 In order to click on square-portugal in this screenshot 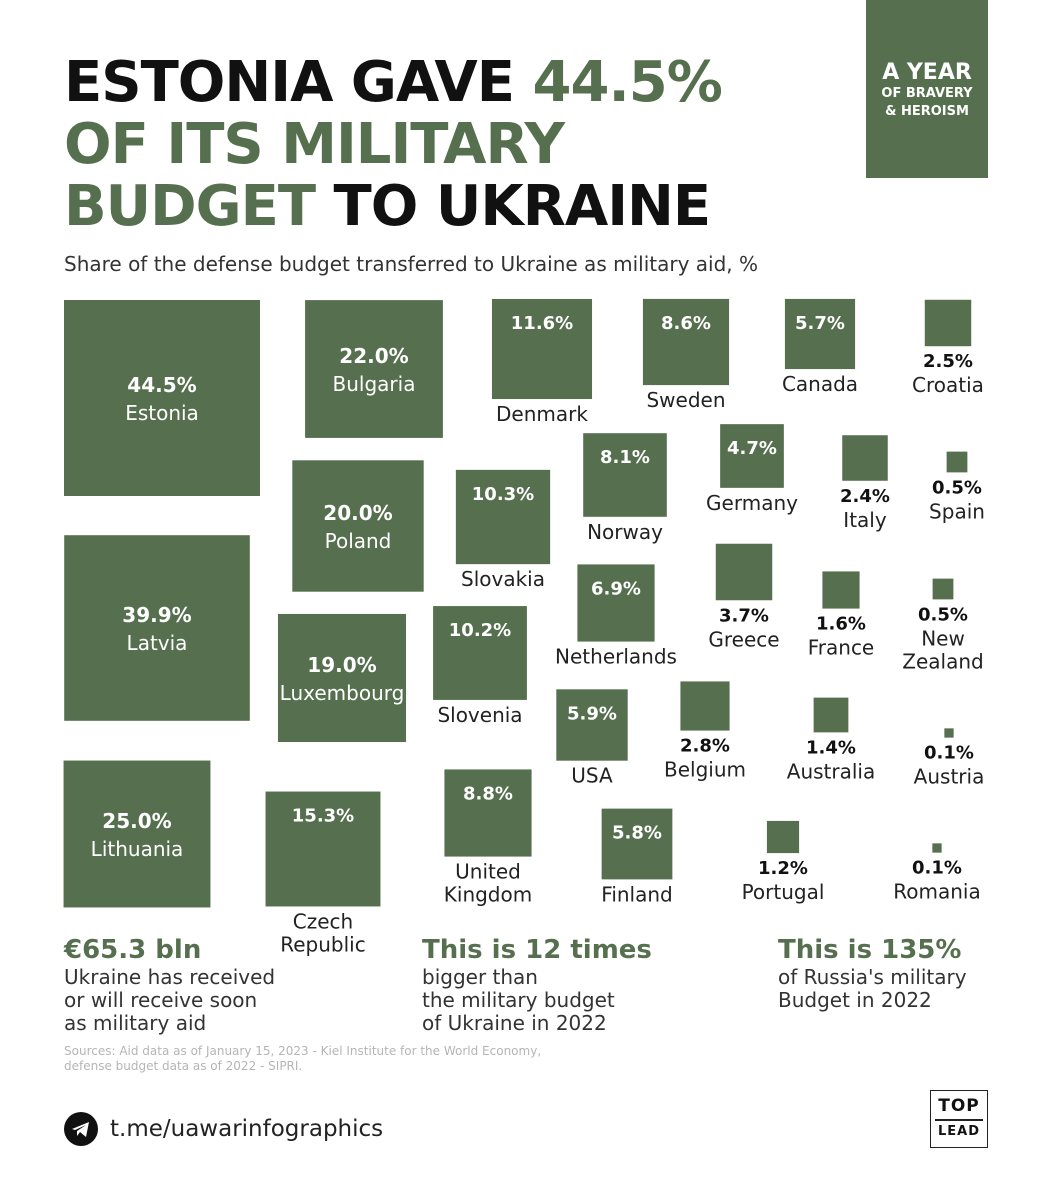, I will do `click(783, 837)`.